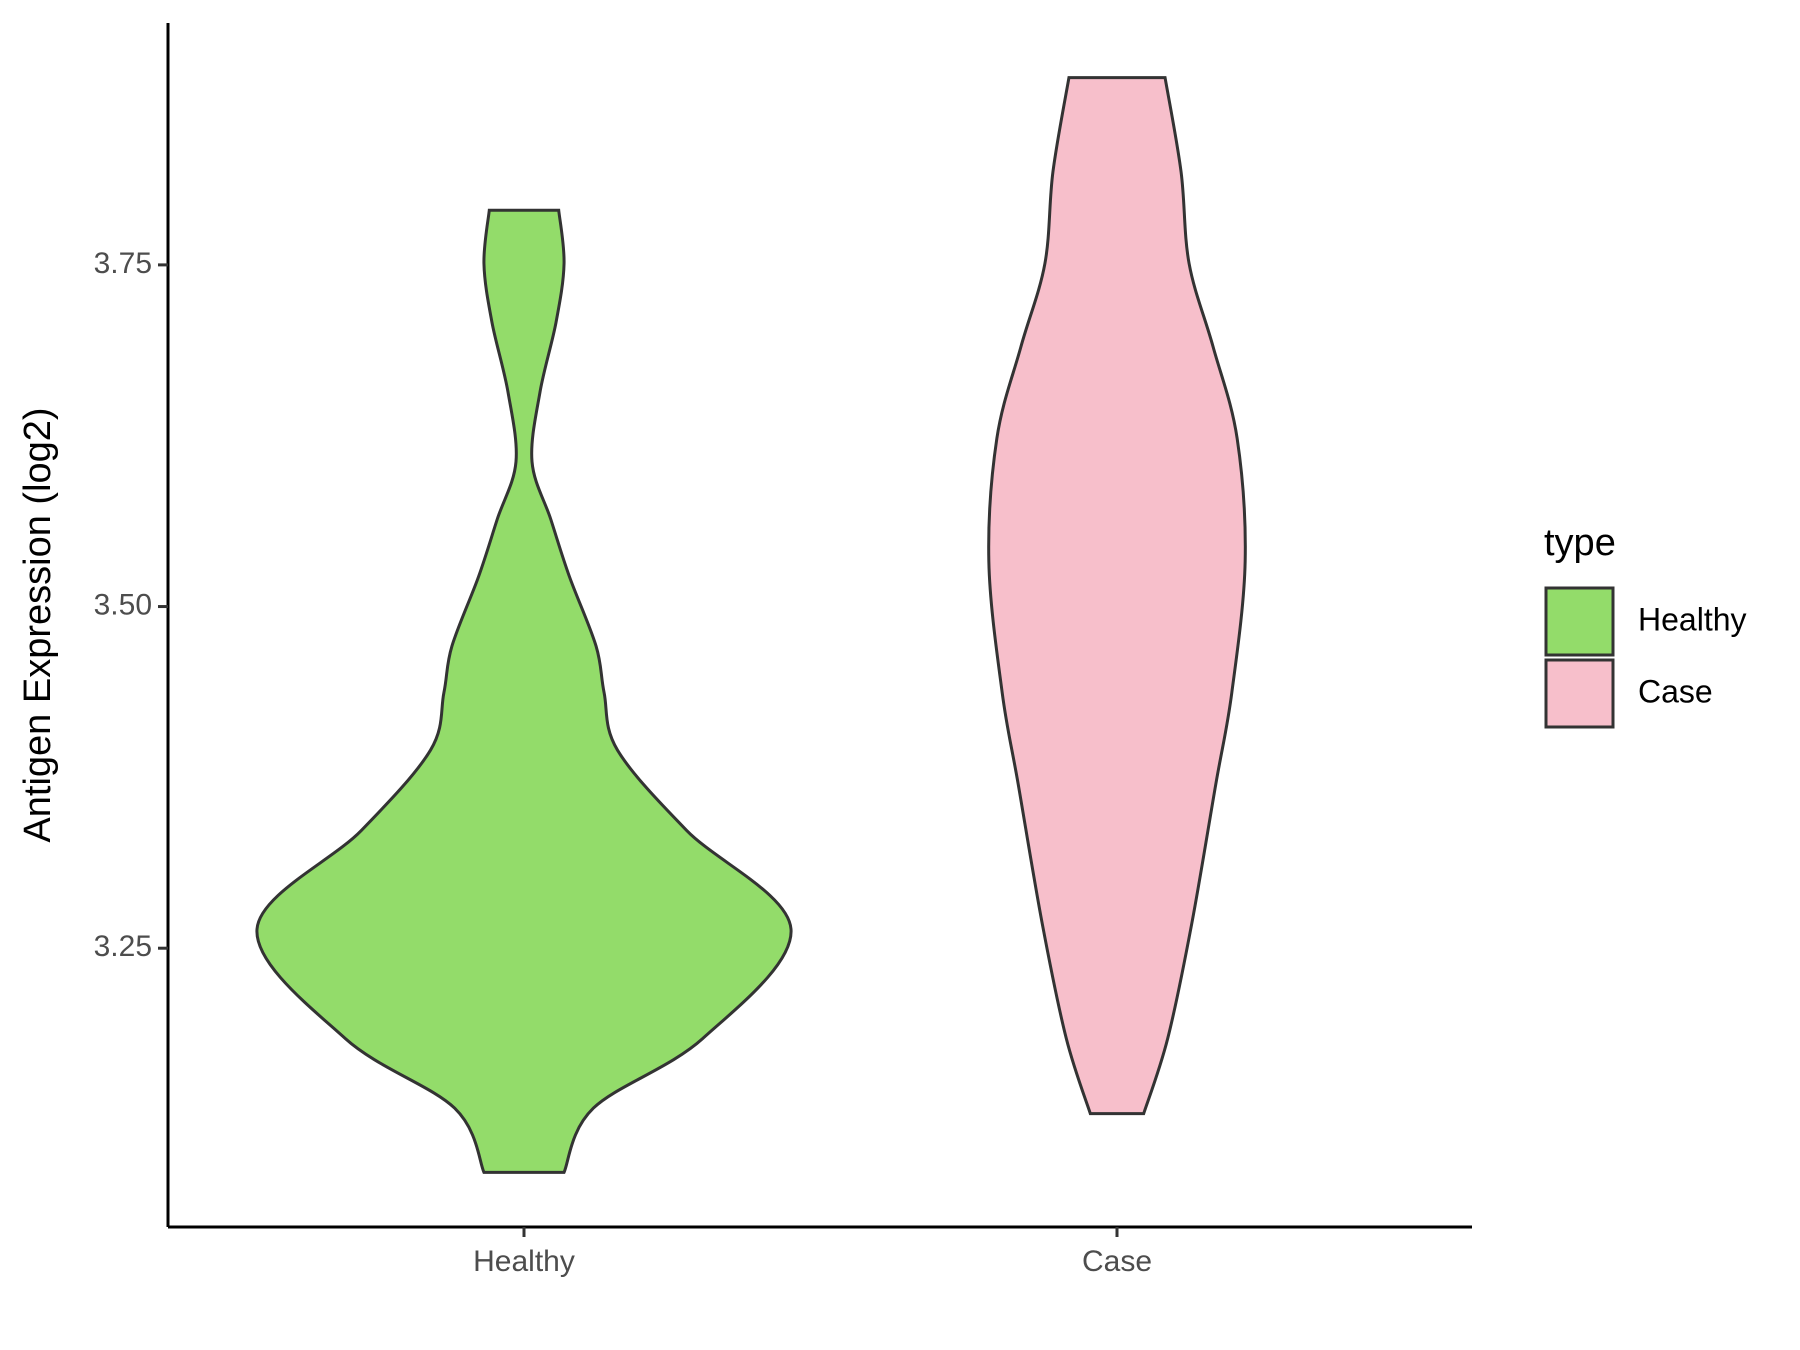  What do you see at coordinates (123, 946) in the screenshot?
I see `y-tick-label: 3.25` at bounding box center [123, 946].